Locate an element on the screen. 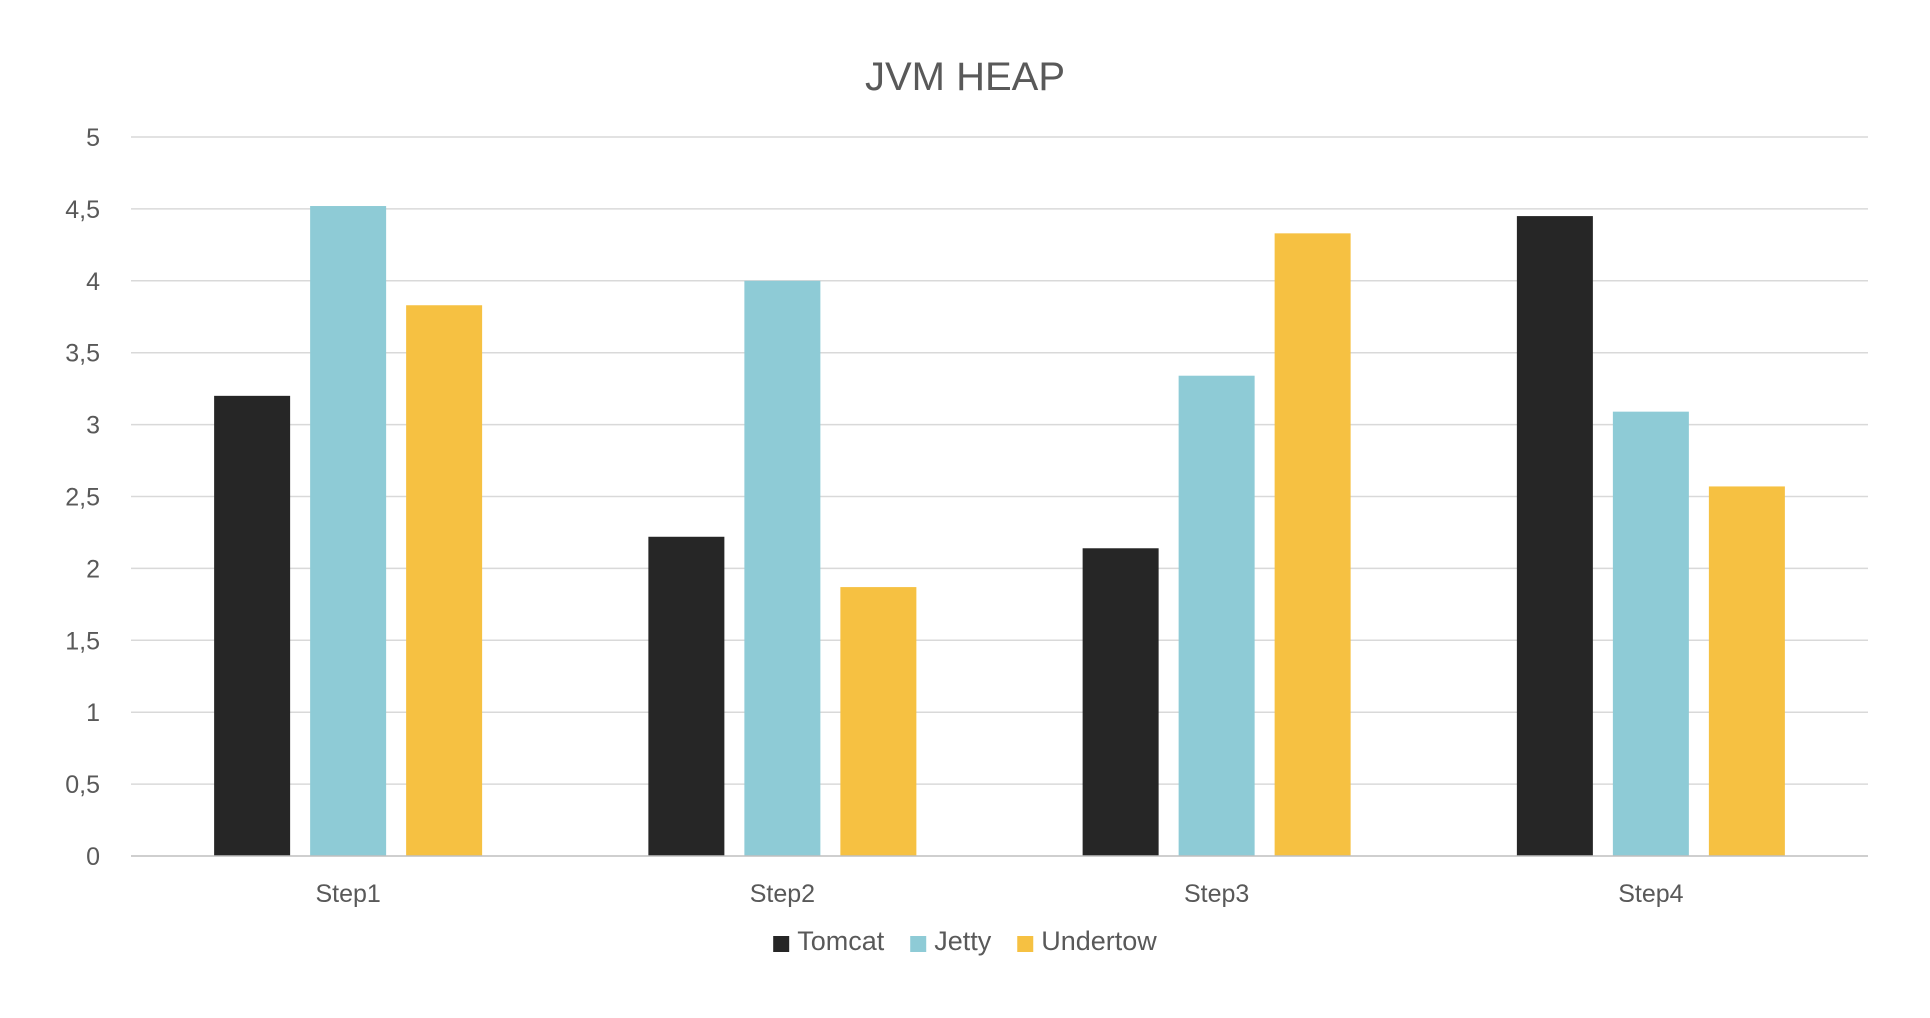  bar-tomcat-step1 is located at coordinates (252, 625).